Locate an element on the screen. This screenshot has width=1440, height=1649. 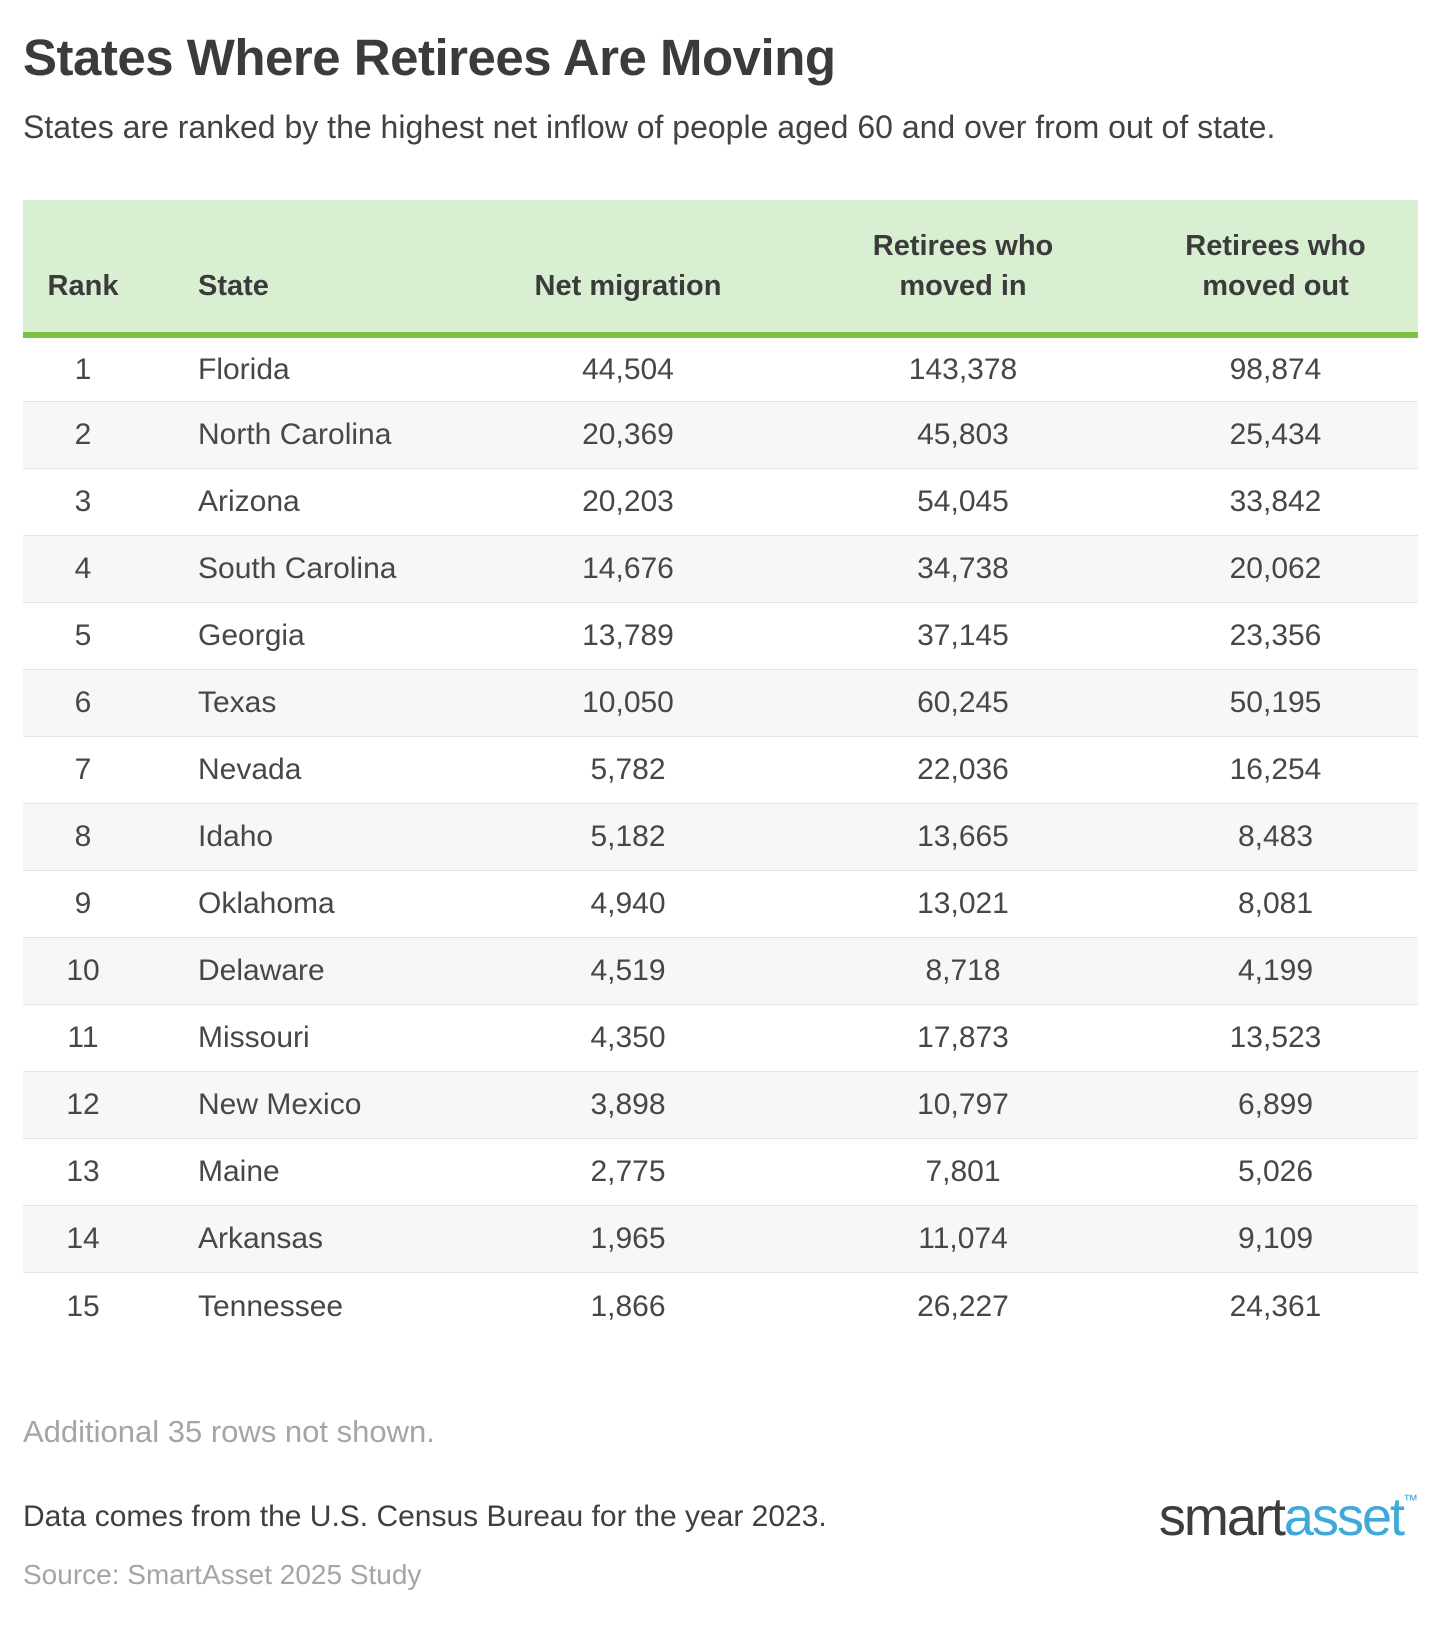
cell-rank: 14 is located at coordinates (83, 1239).